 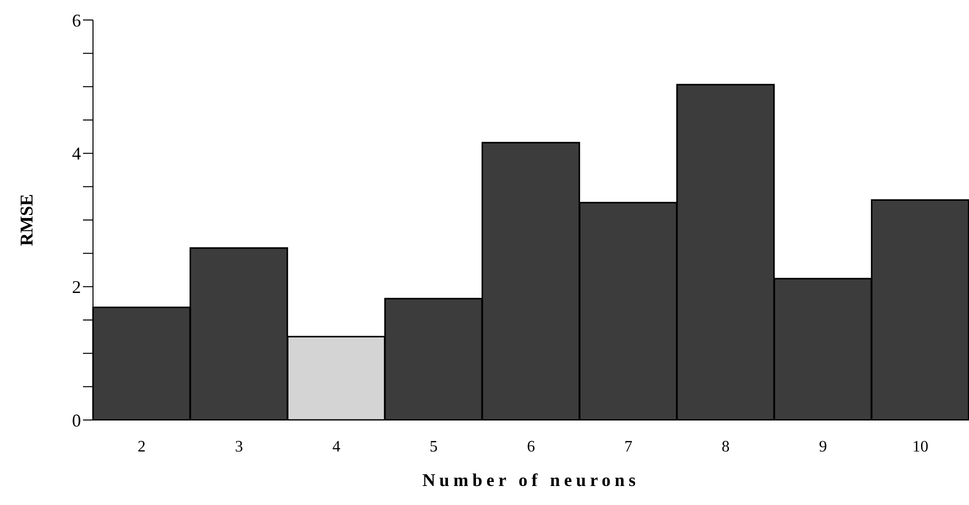 What do you see at coordinates (26, 220) in the screenshot?
I see `y-axis-title: RMSE` at bounding box center [26, 220].